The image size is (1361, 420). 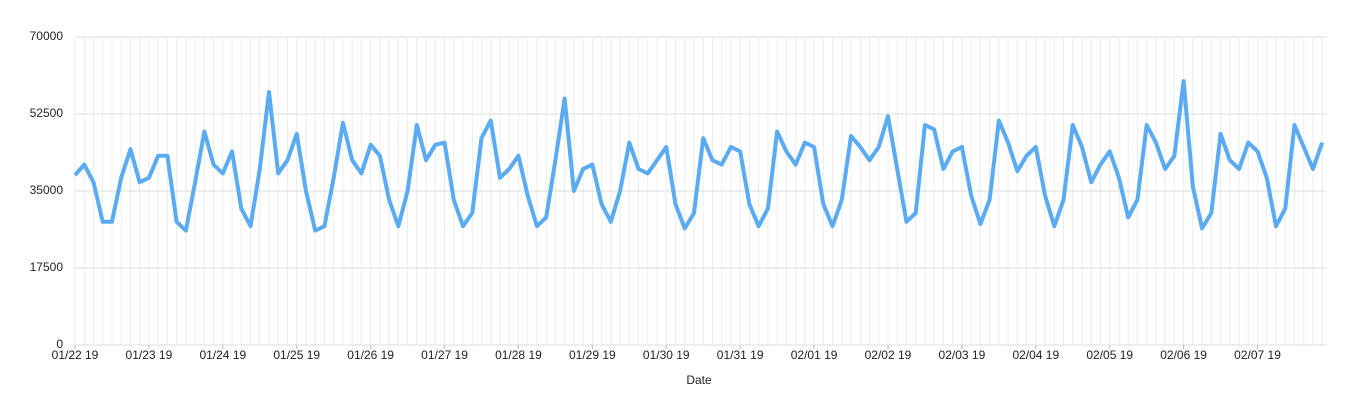 I want to click on y-tick-label: 52500, so click(x=47, y=113).